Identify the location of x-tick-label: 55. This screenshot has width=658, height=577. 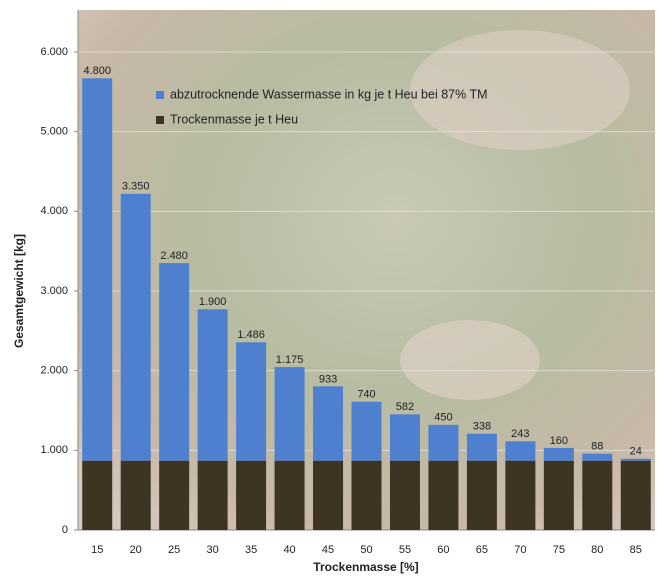
(405, 550).